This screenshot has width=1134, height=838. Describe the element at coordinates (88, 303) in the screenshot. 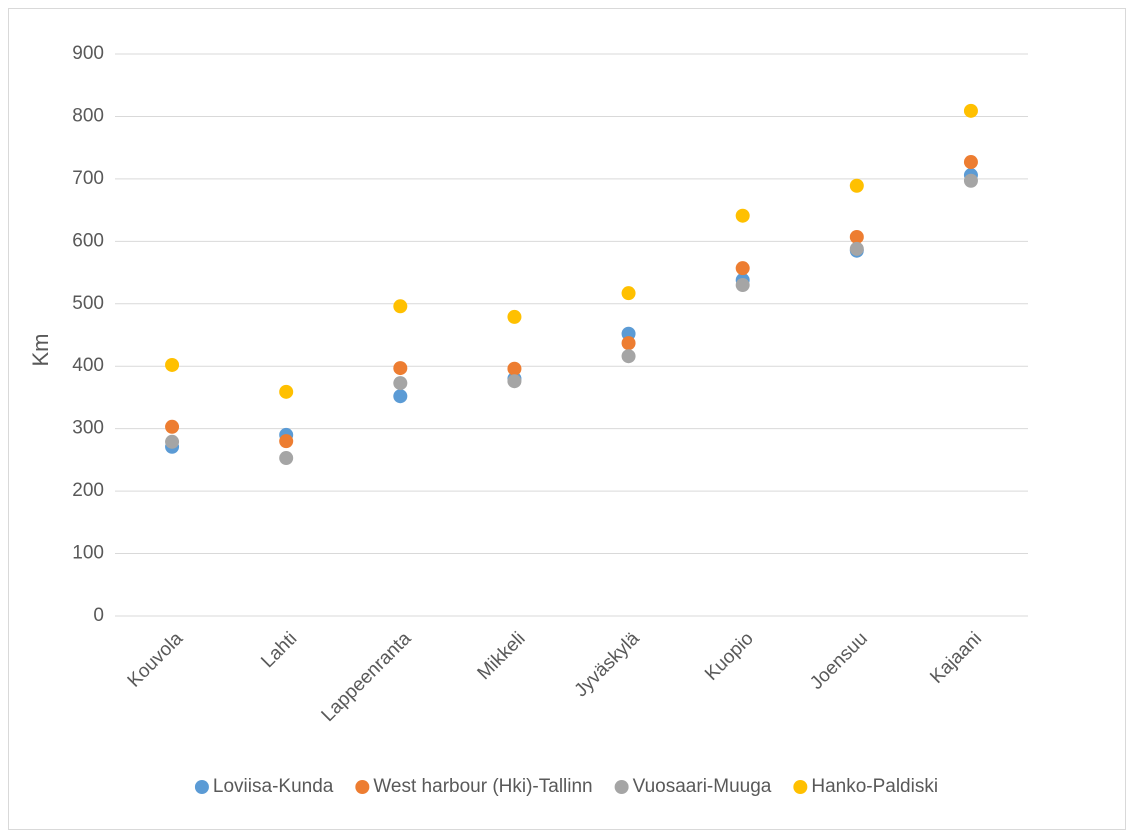

I see `y-tick-label: 500` at that location.